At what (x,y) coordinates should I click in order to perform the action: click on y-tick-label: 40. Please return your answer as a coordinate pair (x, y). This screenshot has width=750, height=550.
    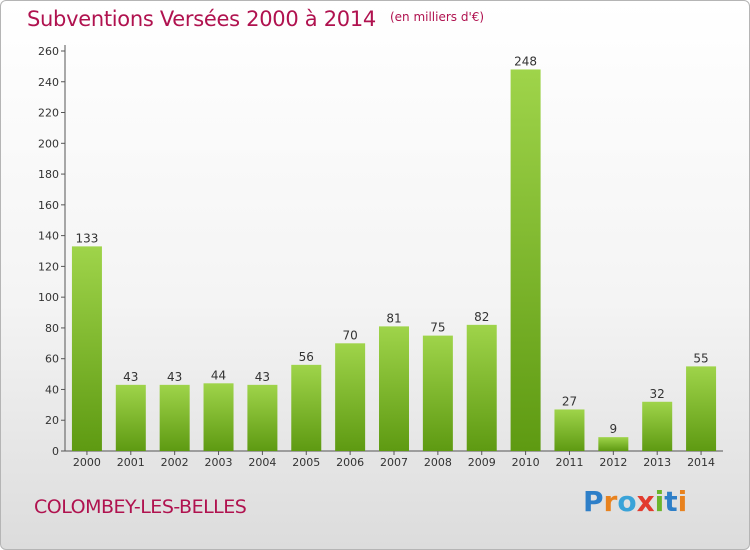
    Looking at the image, I should click on (52, 389).